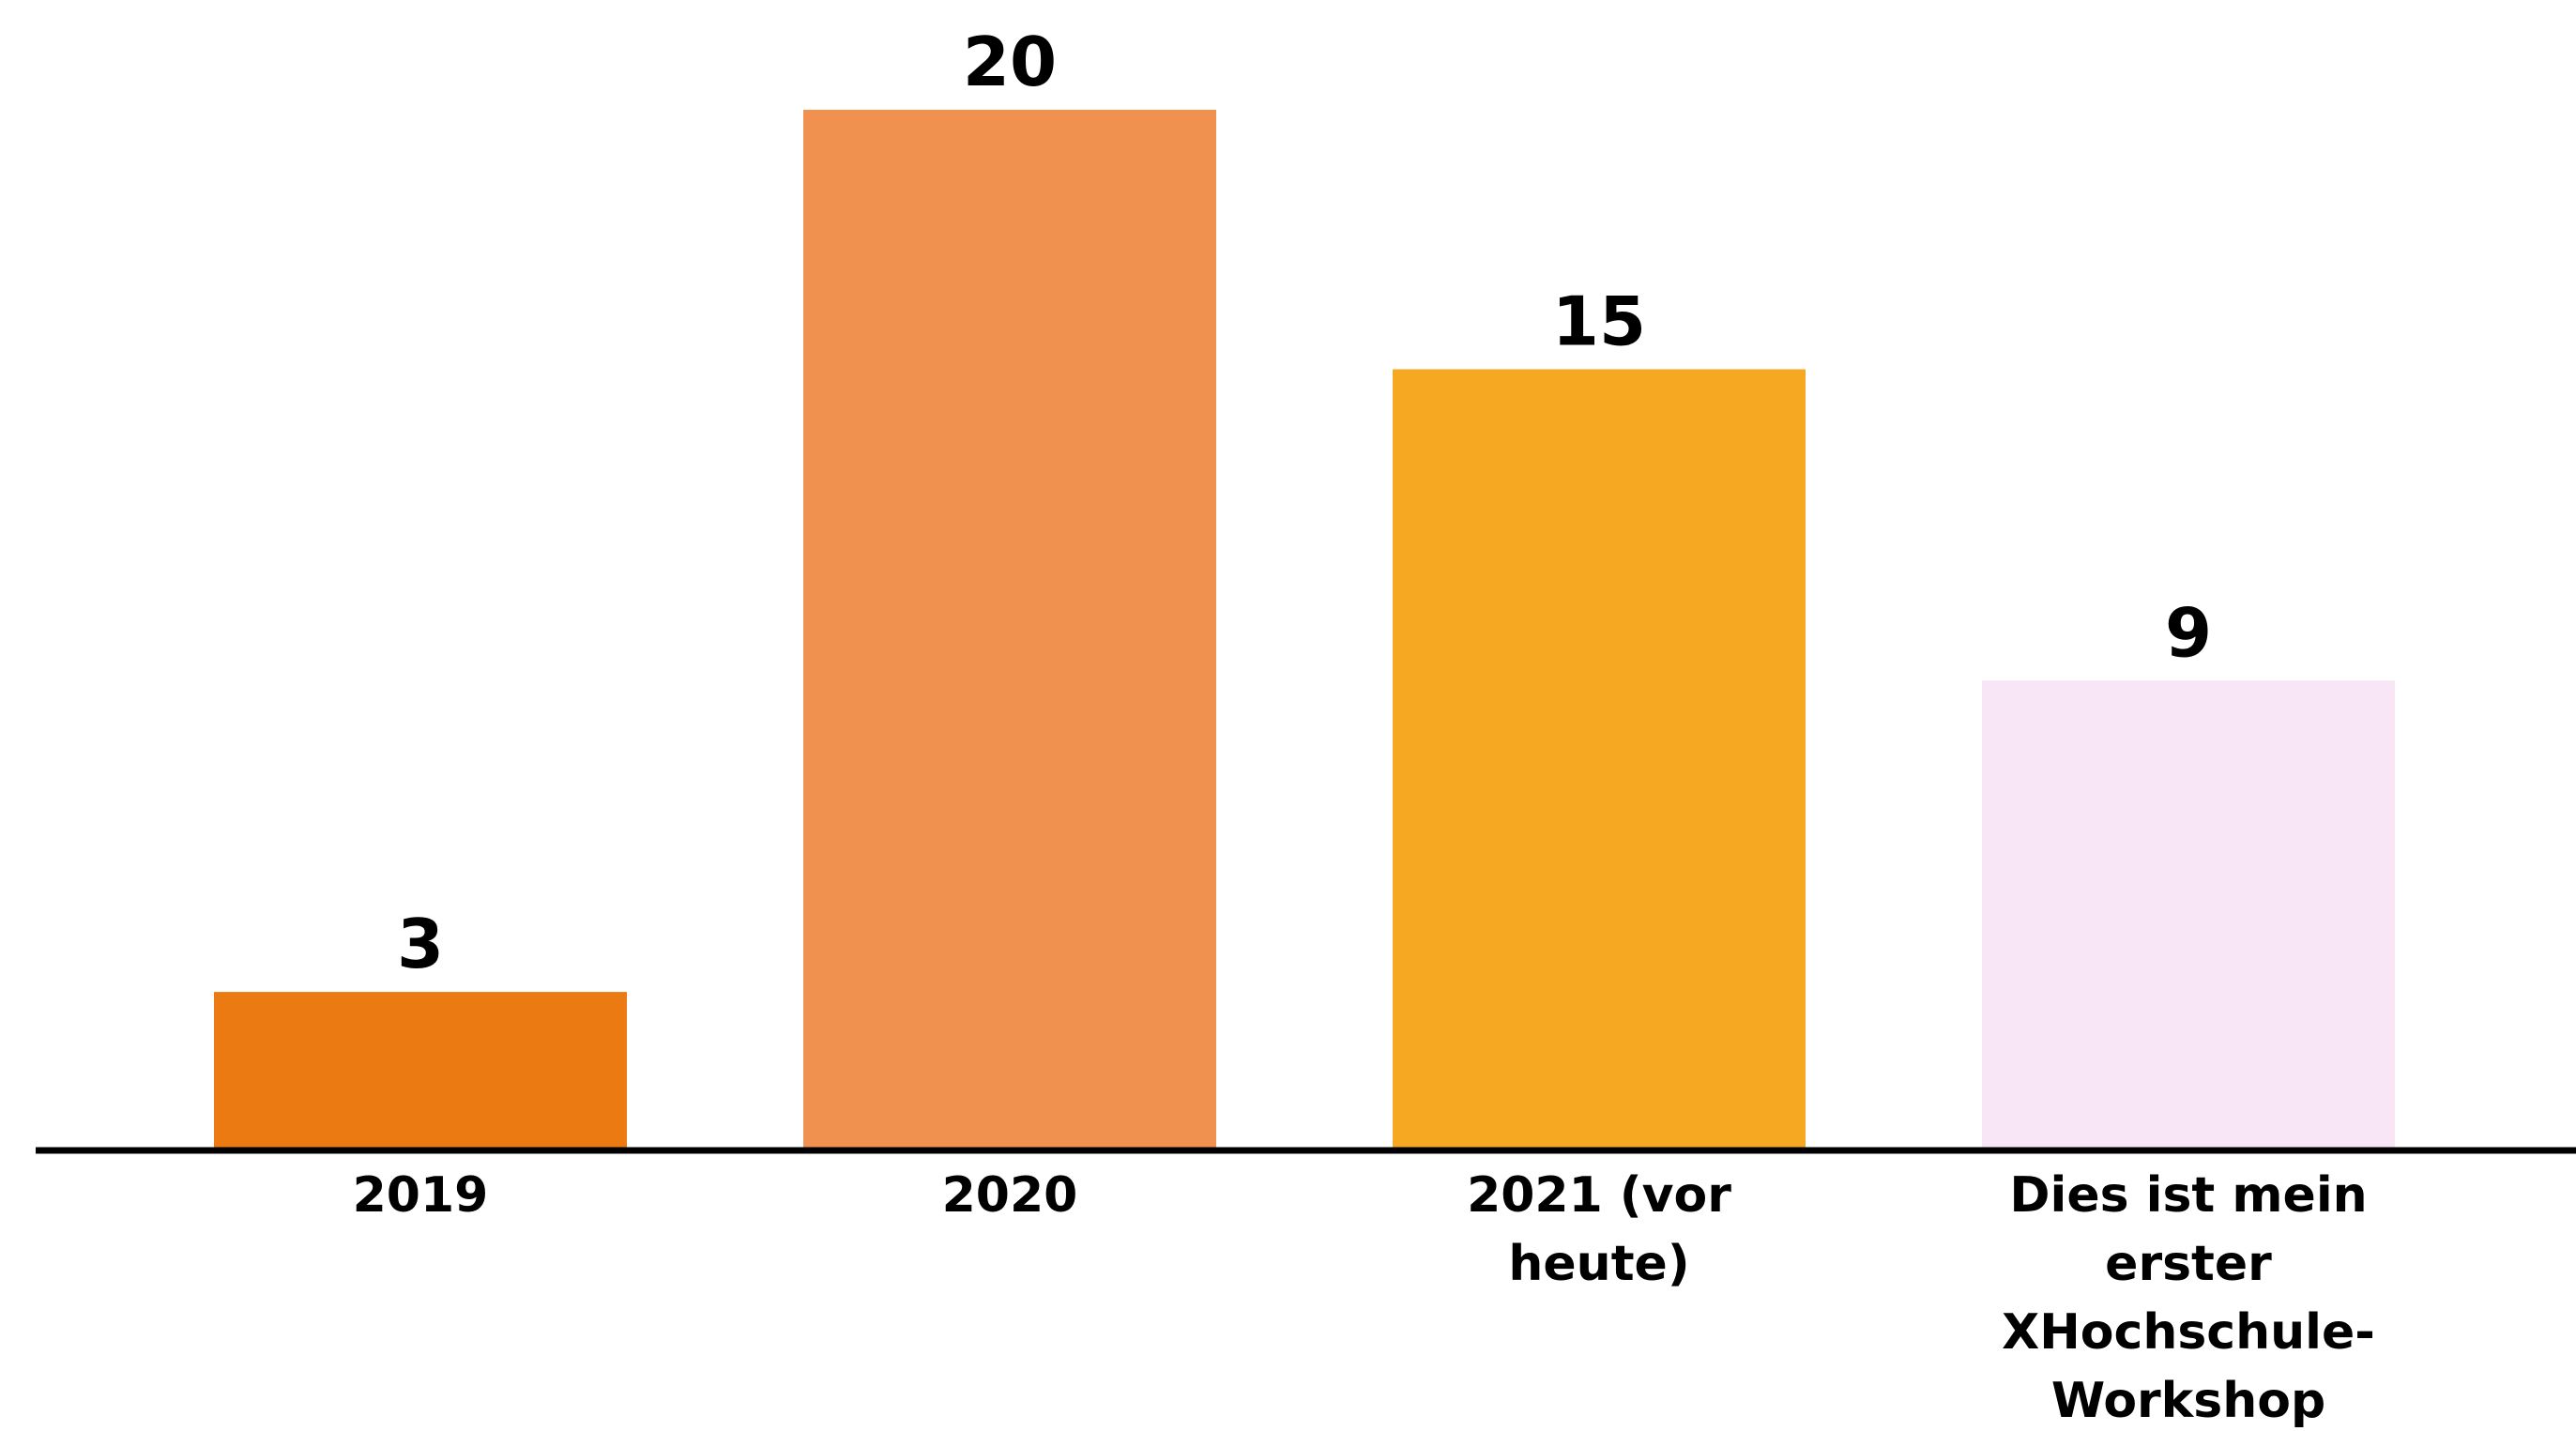  What do you see at coordinates (2188, 1264) in the screenshot?
I see `category-label-3-line-1: erster` at bounding box center [2188, 1264].